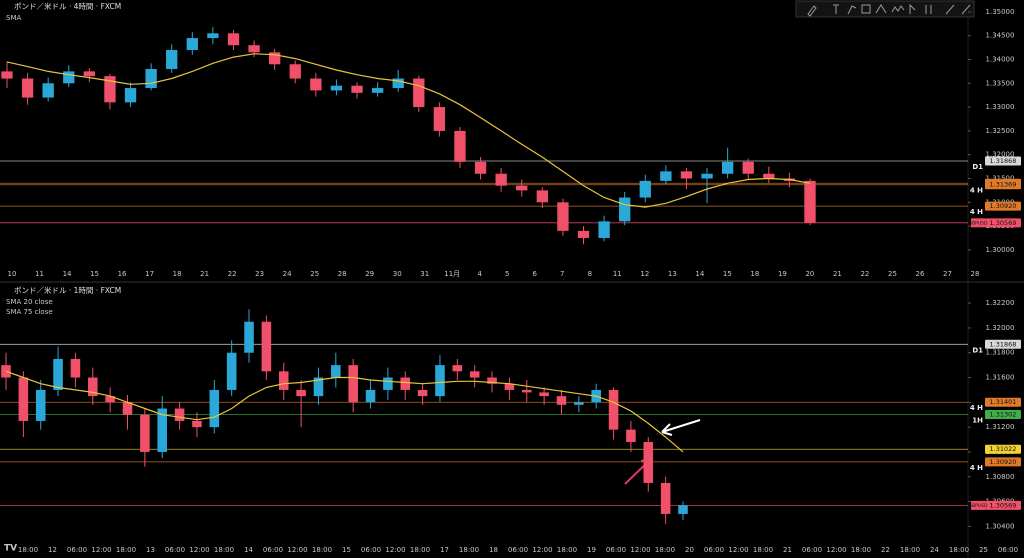 Image resolution: width=1024 pixels, height=558 pixels. I want to click on x-tick-label: 23, so click(259, 274).